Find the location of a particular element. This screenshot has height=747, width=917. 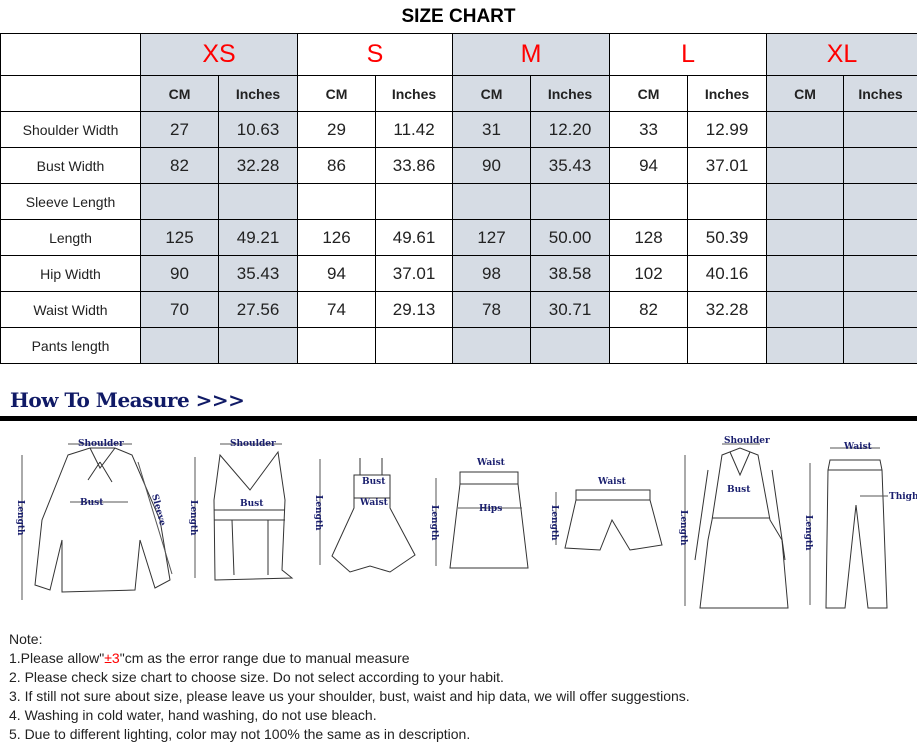

cell-xs-inches: 35.43 is located at coordinates (258, 273).